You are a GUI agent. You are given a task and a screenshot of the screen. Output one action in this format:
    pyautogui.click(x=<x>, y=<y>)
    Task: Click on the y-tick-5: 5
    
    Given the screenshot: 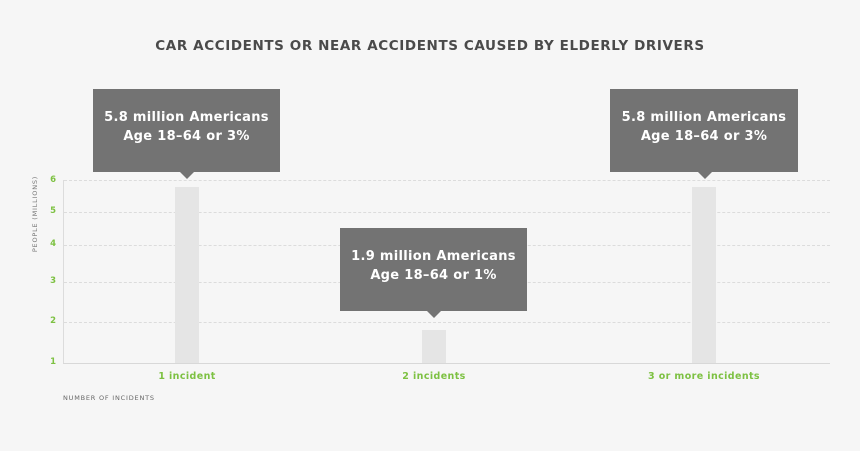 What is the action you would take?
    pyautogui.click(x=53, y=211)
    